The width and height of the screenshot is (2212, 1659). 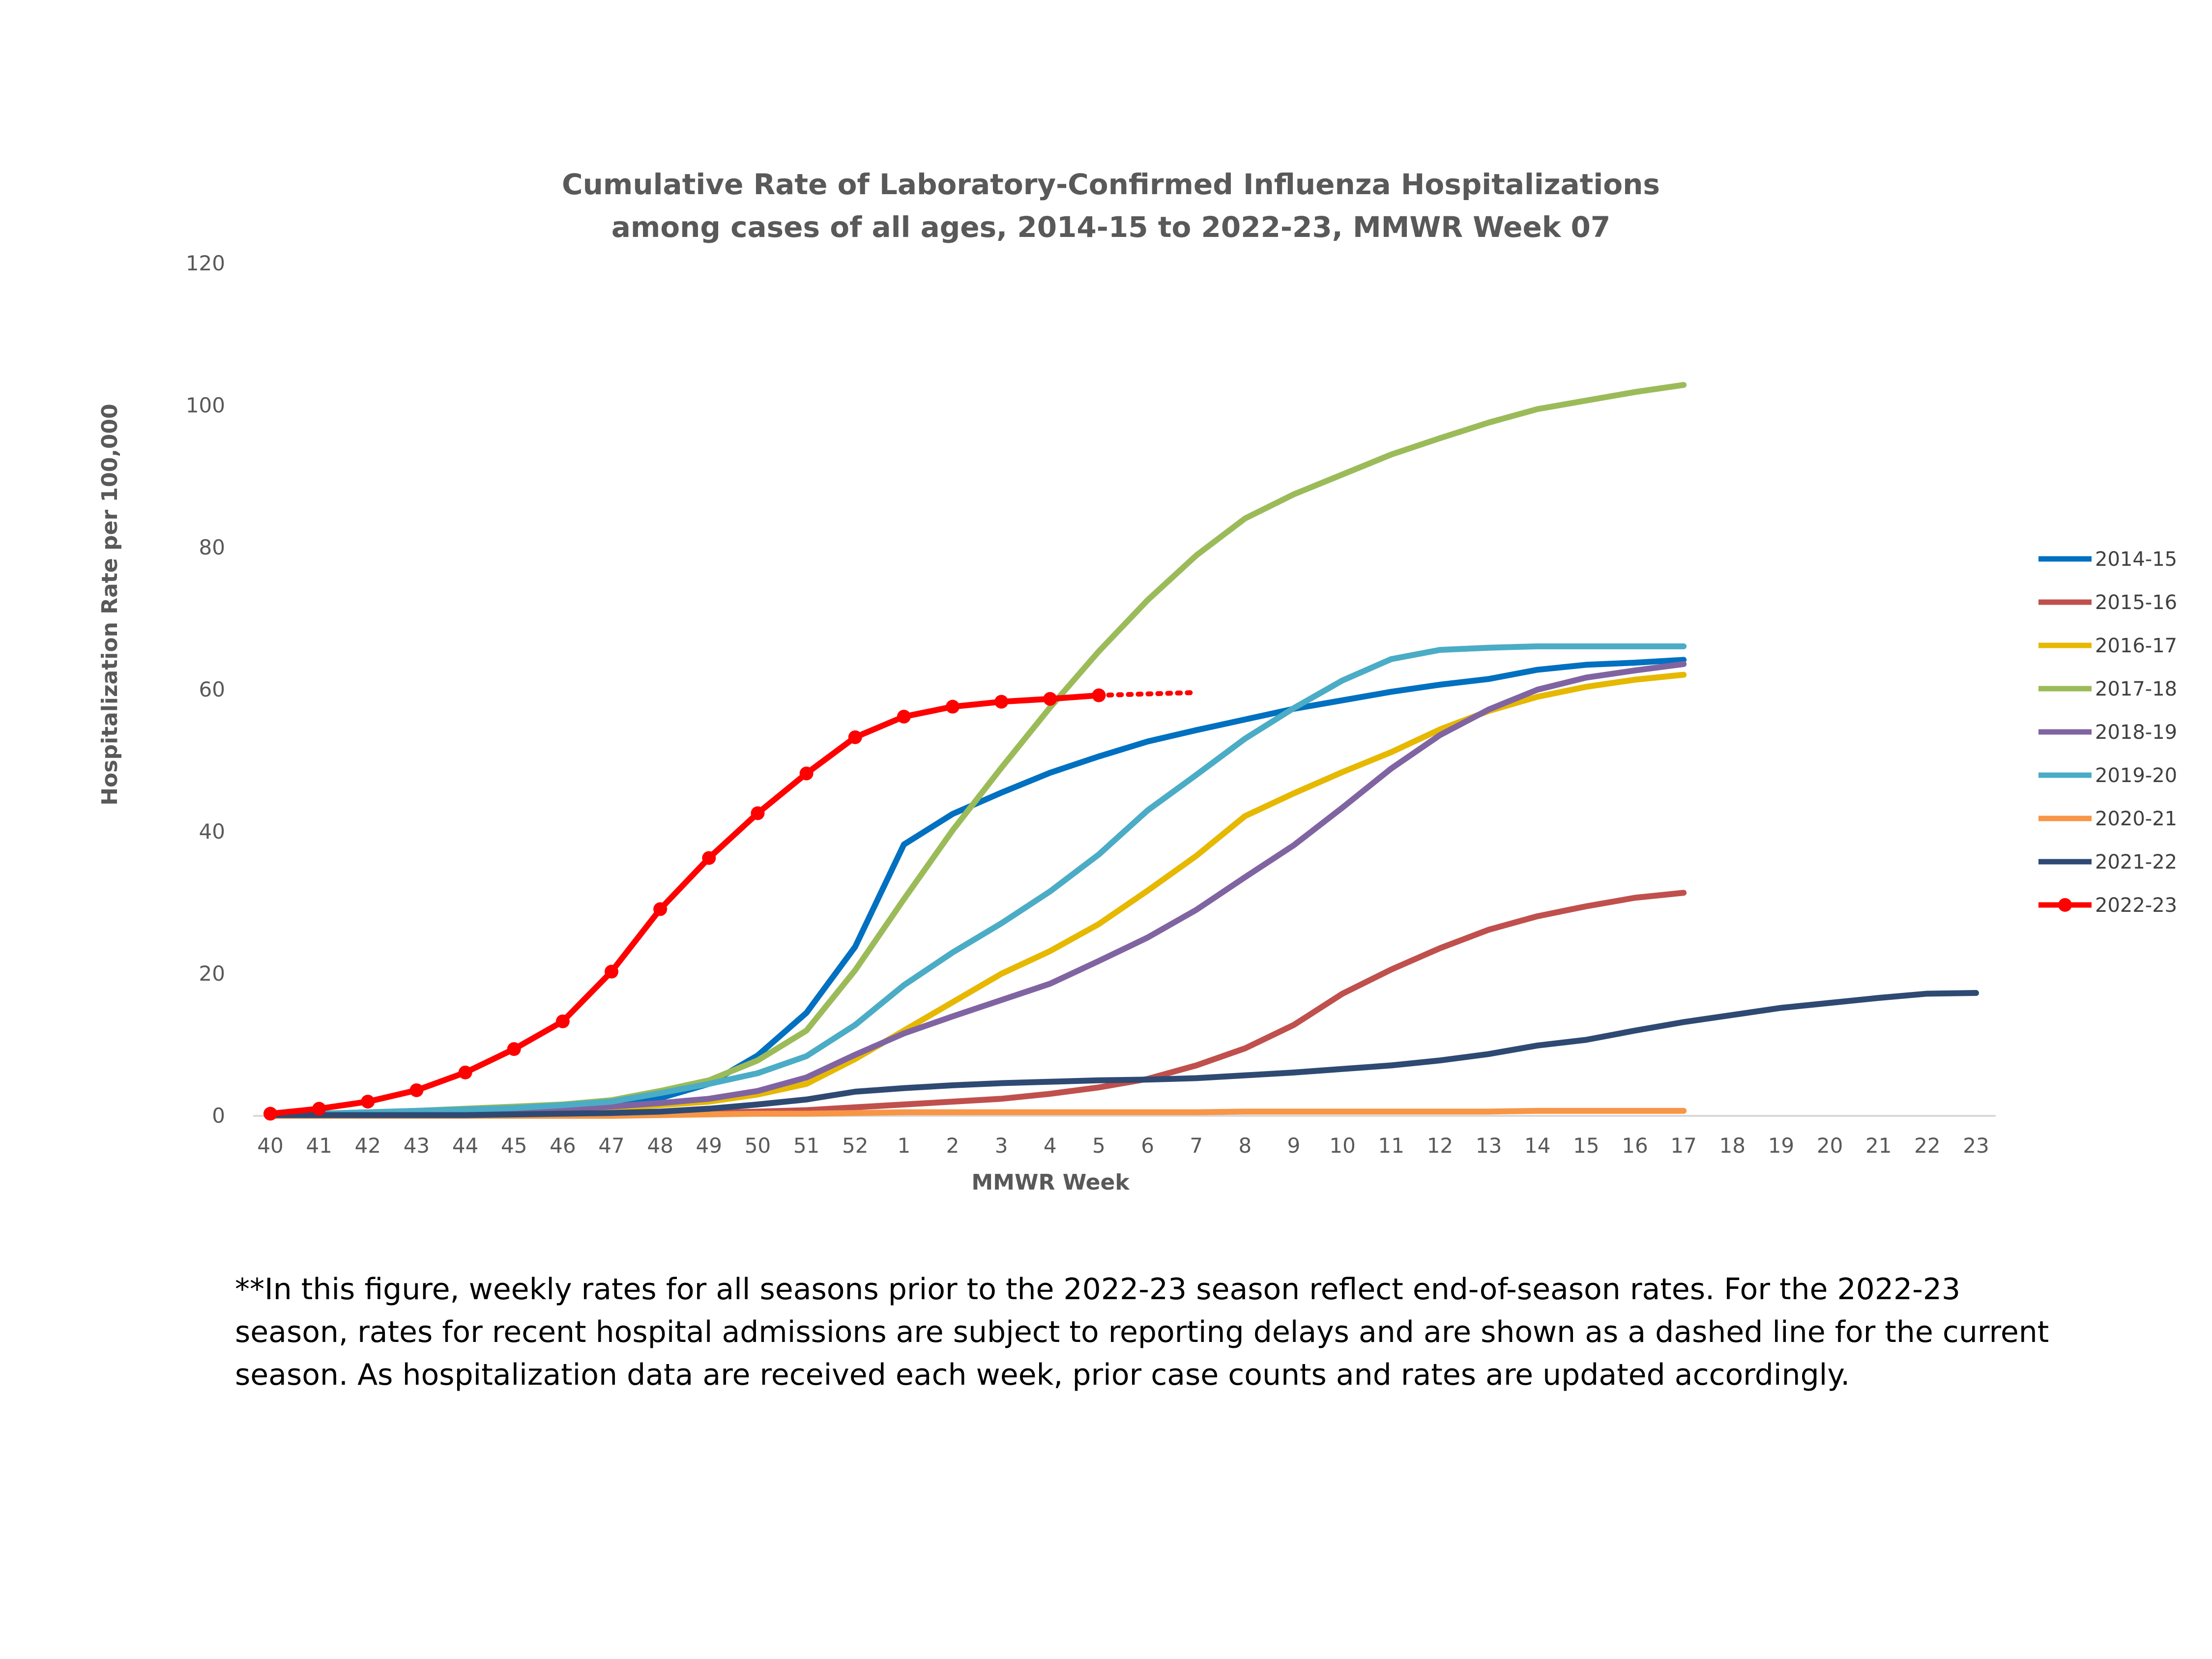 What do you see at coordinates (1489, 1146) in the screenshot?
I see `x-tick-label: 13` at bounding box center [1489, 1146].